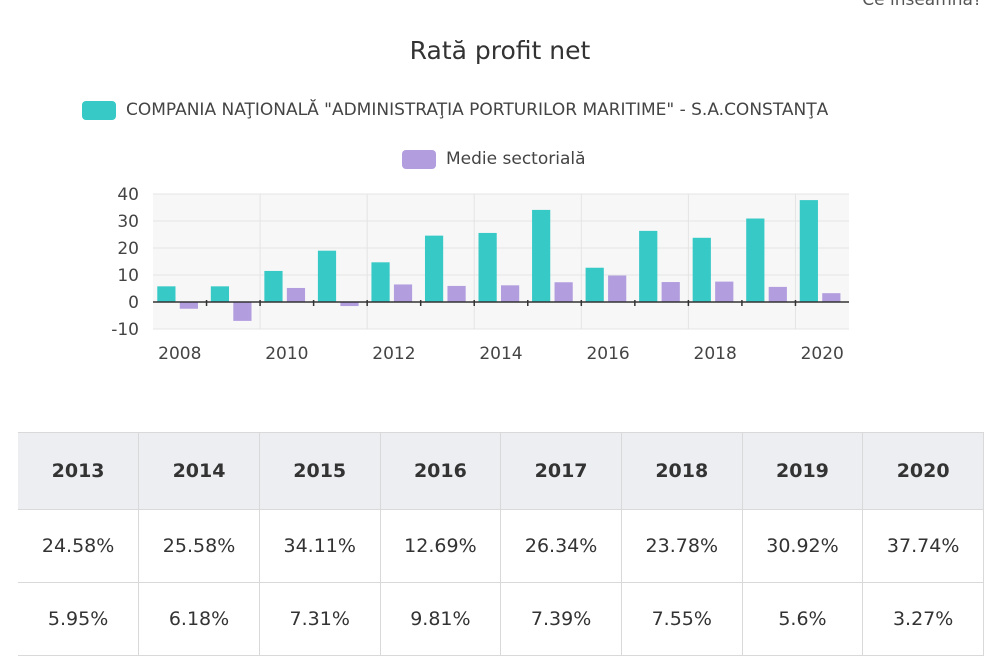 This screenshot has width=1000, height=656. What do you see at coordinates (128, 276) in the screenshot?
I see `y-tick-label: 10` at bounding box center [128, 276].